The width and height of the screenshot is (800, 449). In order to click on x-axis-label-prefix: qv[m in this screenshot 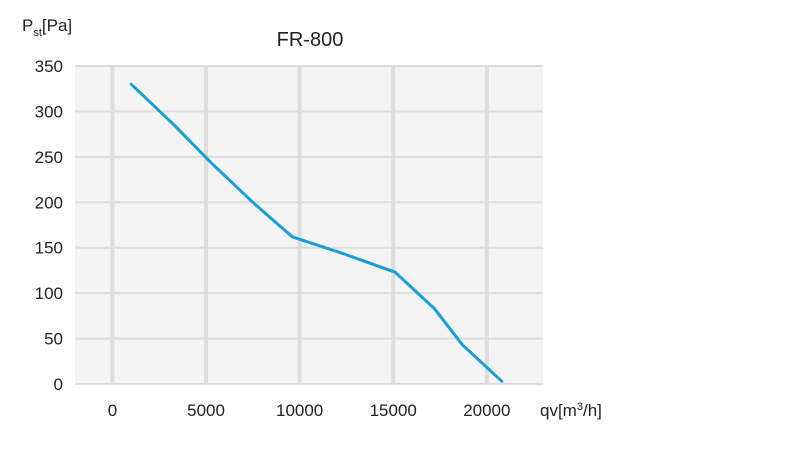, I will do `click(558, 410)`.